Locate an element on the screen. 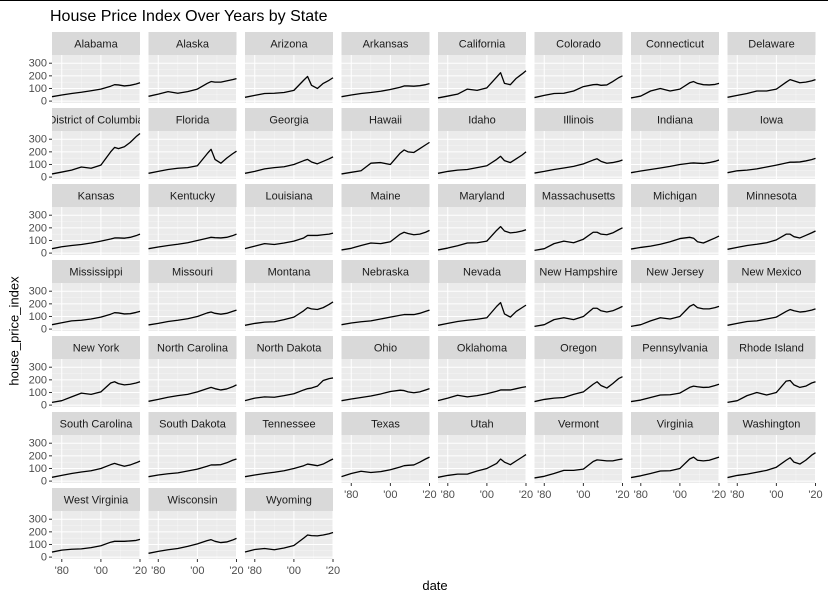 Image resolution: width=828 pixels, height=594 pixels. facet-strip-label: North Dakota is located at coordinates (290, 349).